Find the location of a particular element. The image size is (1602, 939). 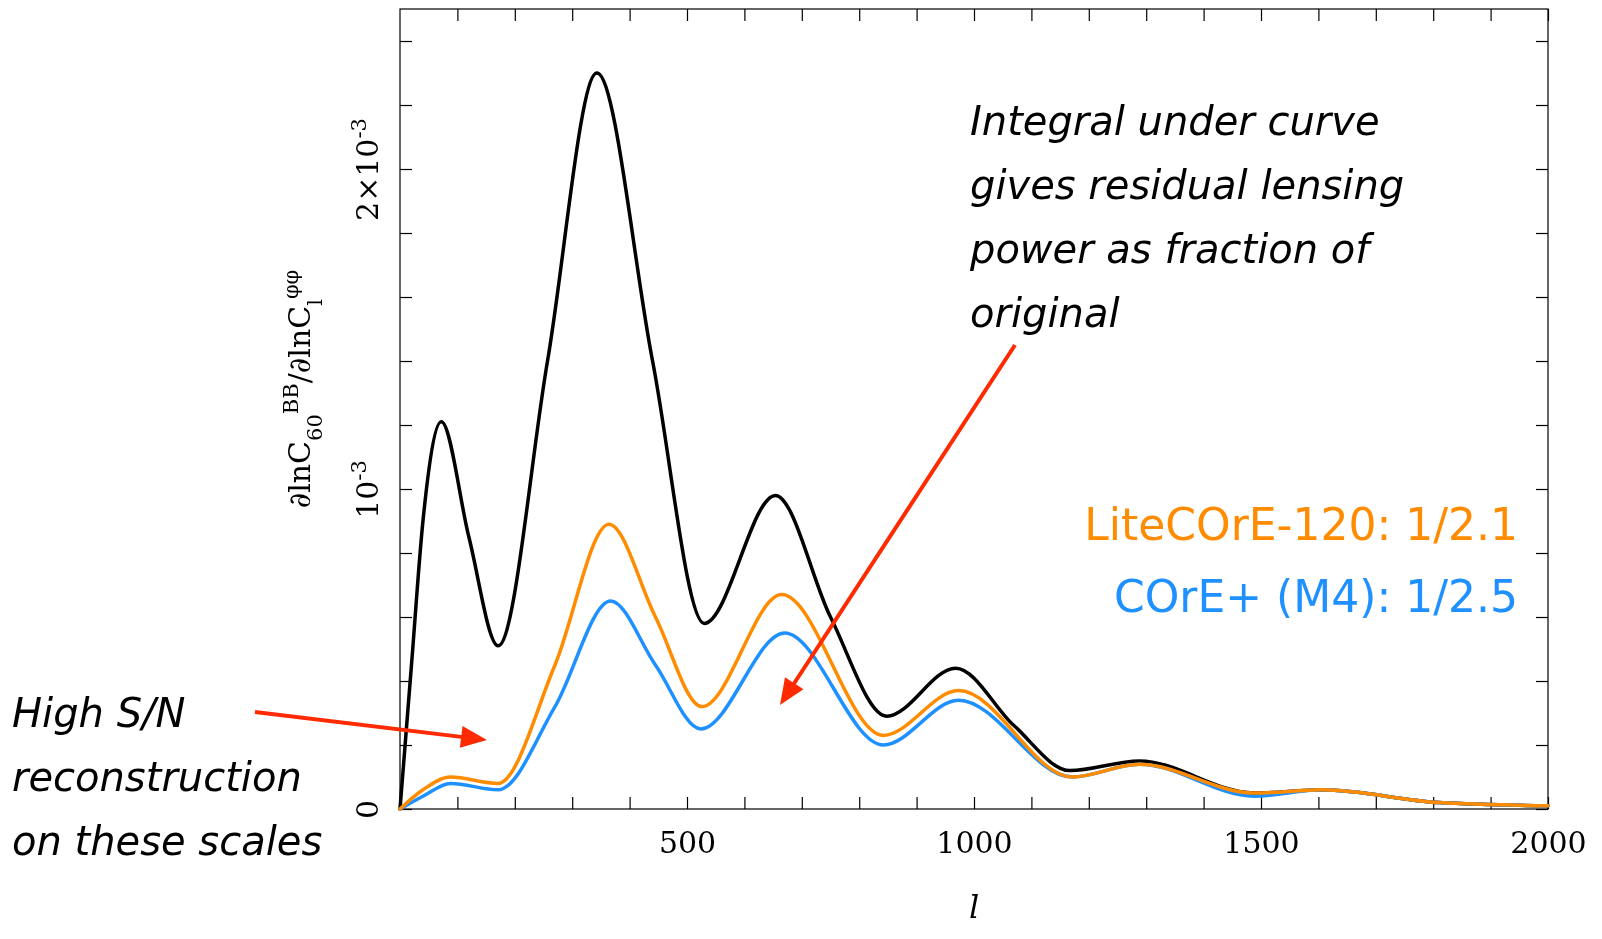

x-tick-label: 500 is located at coordinates (687, 842).